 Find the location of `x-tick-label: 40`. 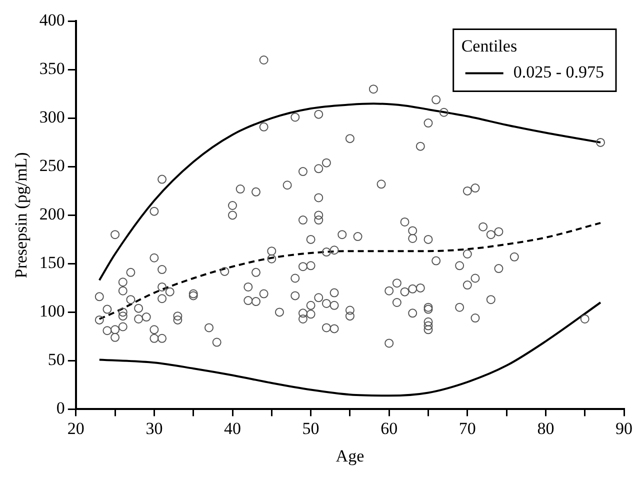

x-tick-label: 40 is located at coordinates (232, 428).